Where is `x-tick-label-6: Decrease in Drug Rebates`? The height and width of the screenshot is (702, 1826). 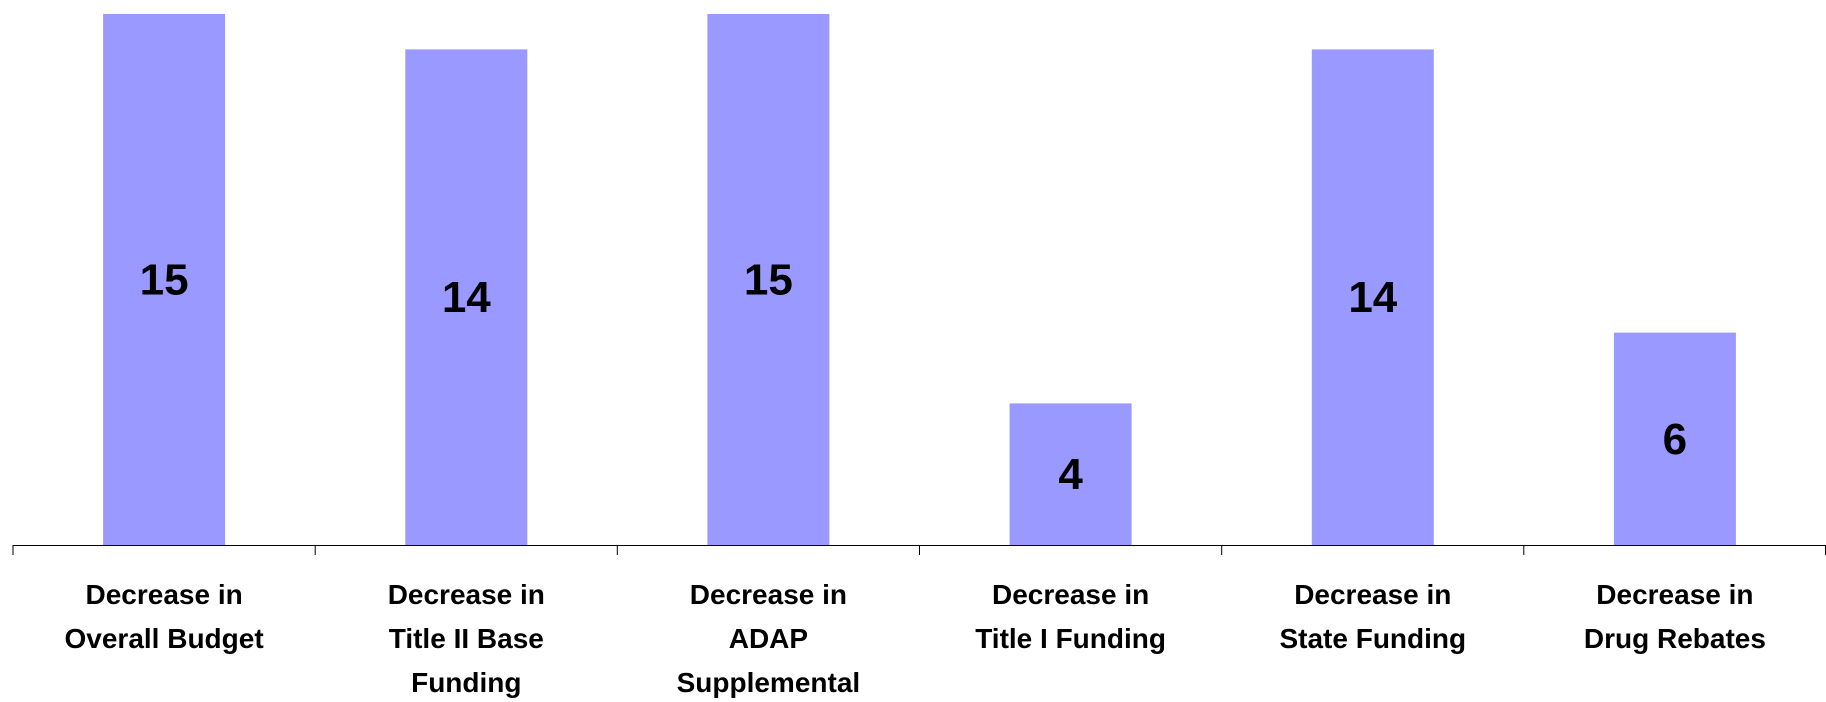
x-tick-label-6: Decrease in Drug Rebates is located at coordinates (1675, 616).